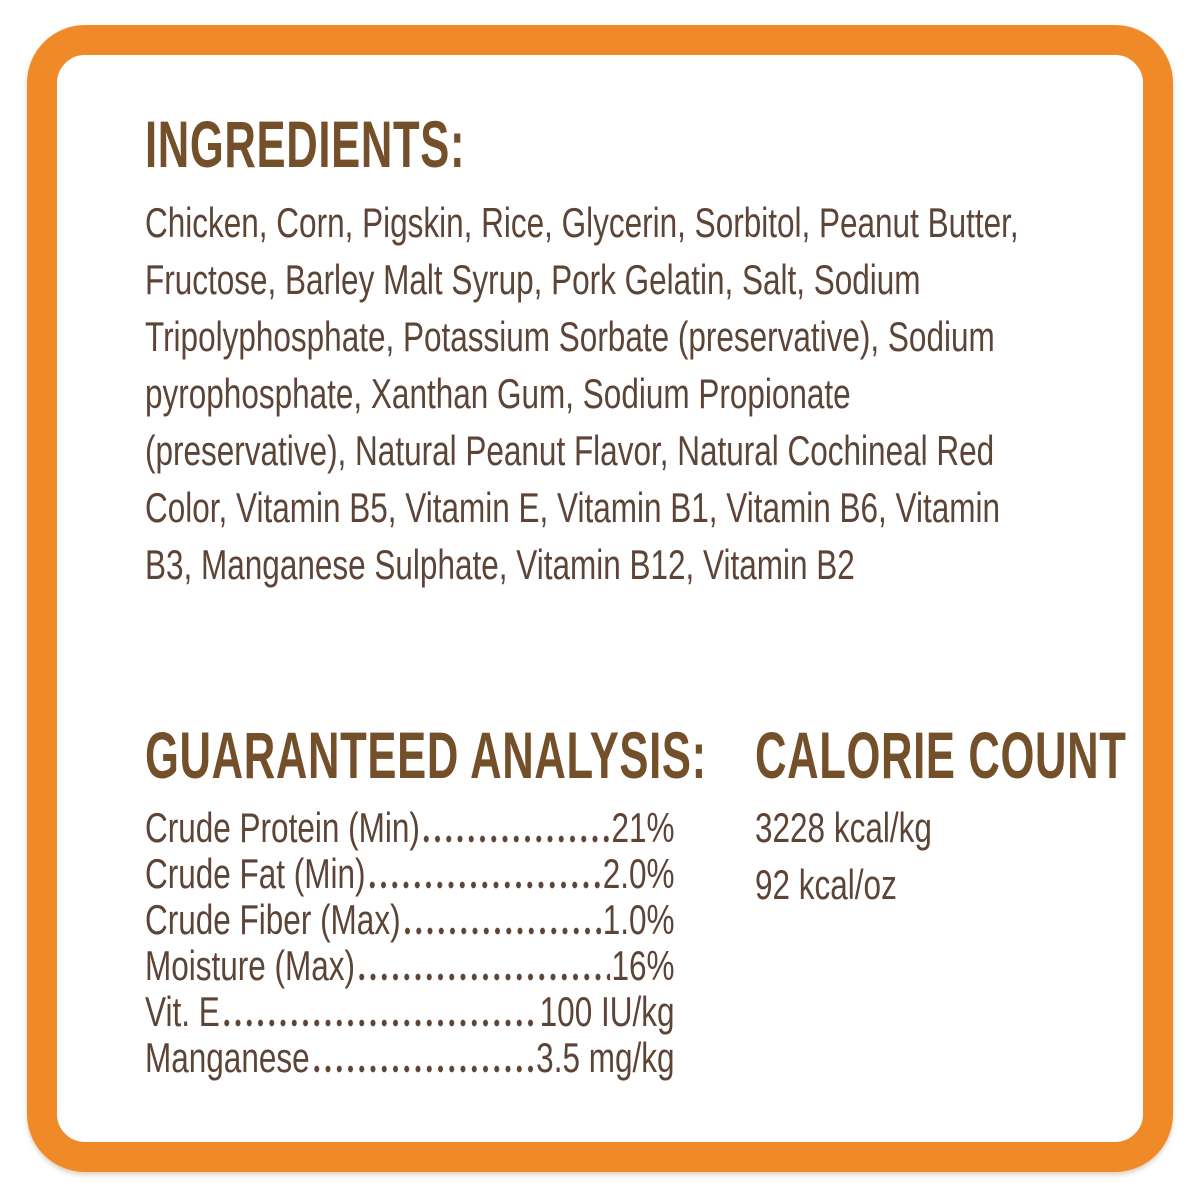  What do you see at coordinates (410, 1012) in the screenshot?
I see `analysis-row: Vit. E 100 IU/kg` at bounding box center [410, 1012].